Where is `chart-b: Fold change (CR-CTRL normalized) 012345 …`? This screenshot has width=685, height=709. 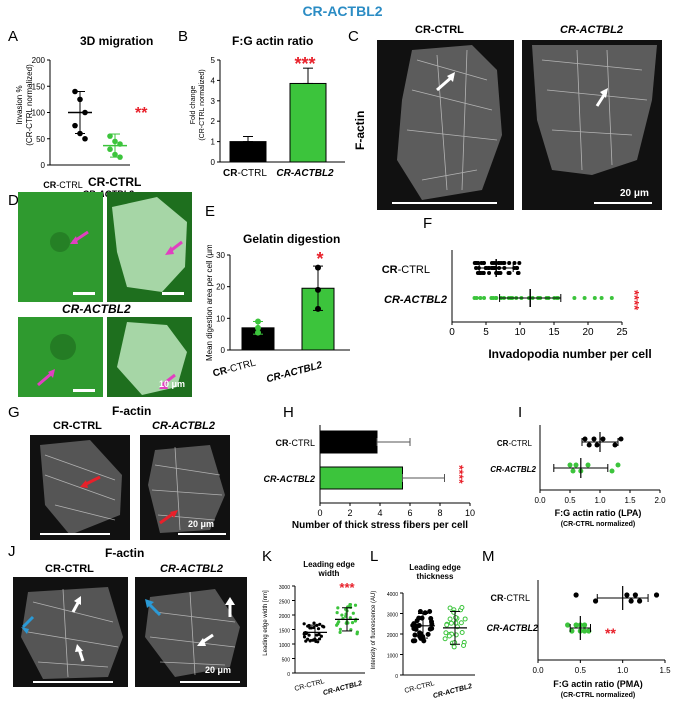
chart-b: Fold change (CR-CTRL normalized) 012345 … is located at coordinates (267, 116).